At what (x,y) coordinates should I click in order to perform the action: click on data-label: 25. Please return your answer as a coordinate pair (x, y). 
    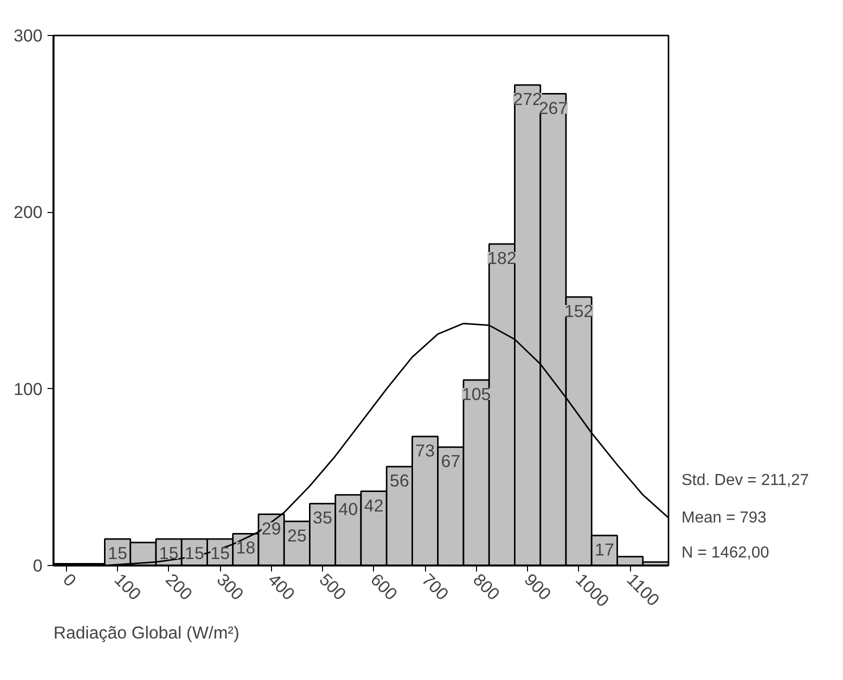
    Looking at the image, I should click on (297, 535).